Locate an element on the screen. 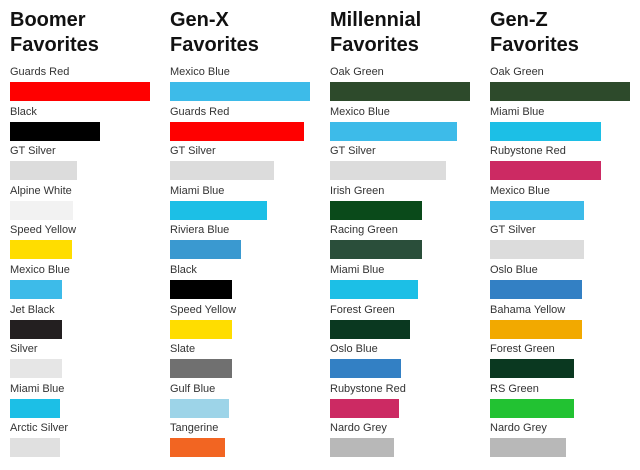  panel-title: Boomer Favorites is located at coordinates (54, 33).